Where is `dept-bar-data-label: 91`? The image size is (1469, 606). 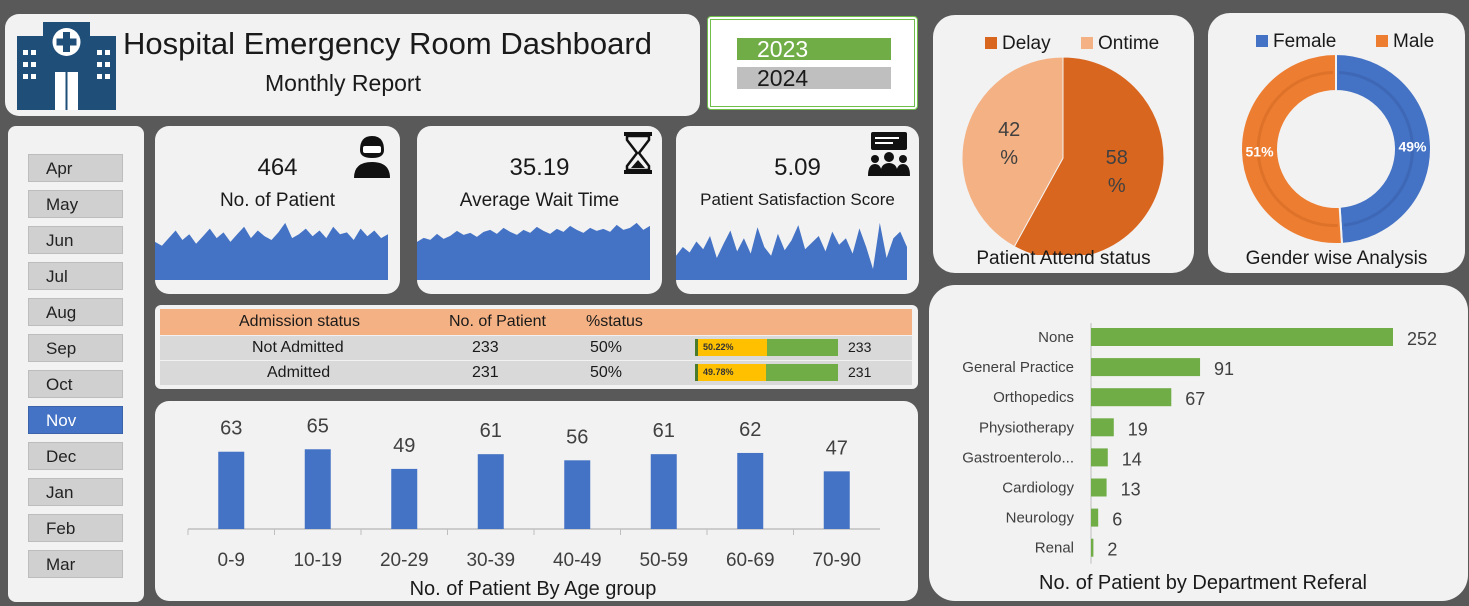 dept-bar-data-label: 91 is located at coordinates (1224, 369).